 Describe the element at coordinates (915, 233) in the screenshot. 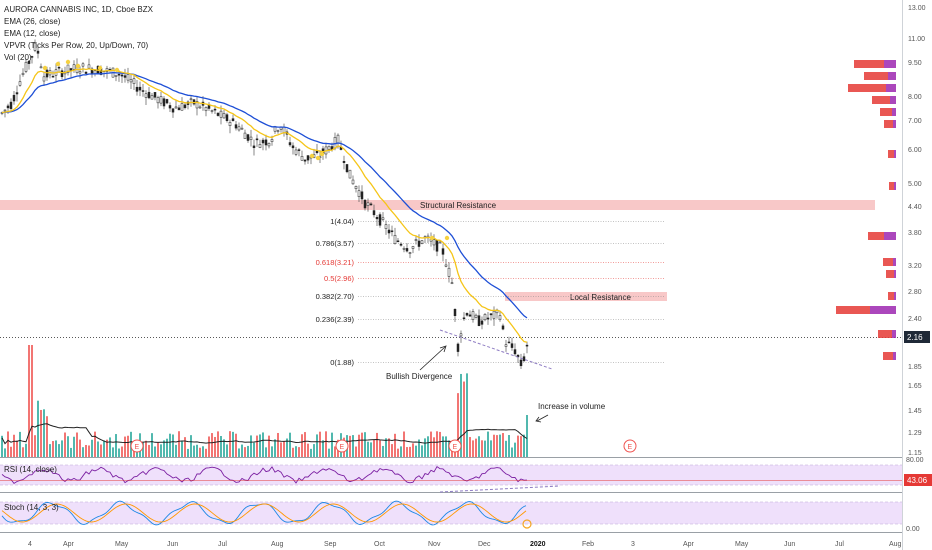

I see `price-tick-label: 3.80` at that location.